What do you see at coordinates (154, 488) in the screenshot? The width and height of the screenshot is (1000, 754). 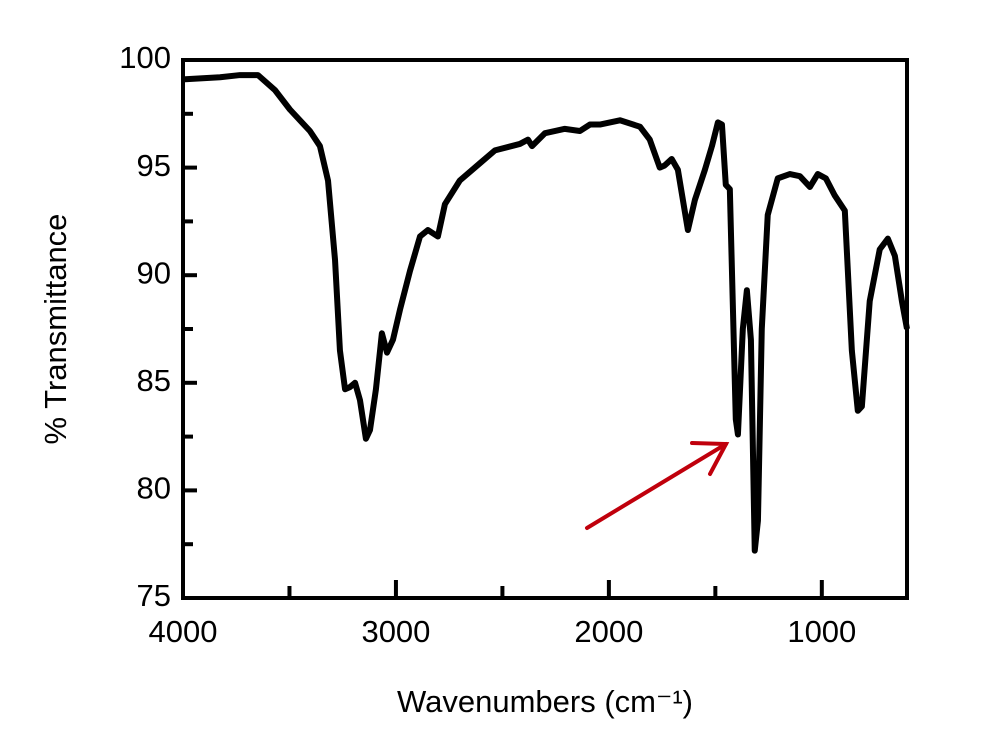 I see `y-tick-label: 80` at bounding box center [154, 488].